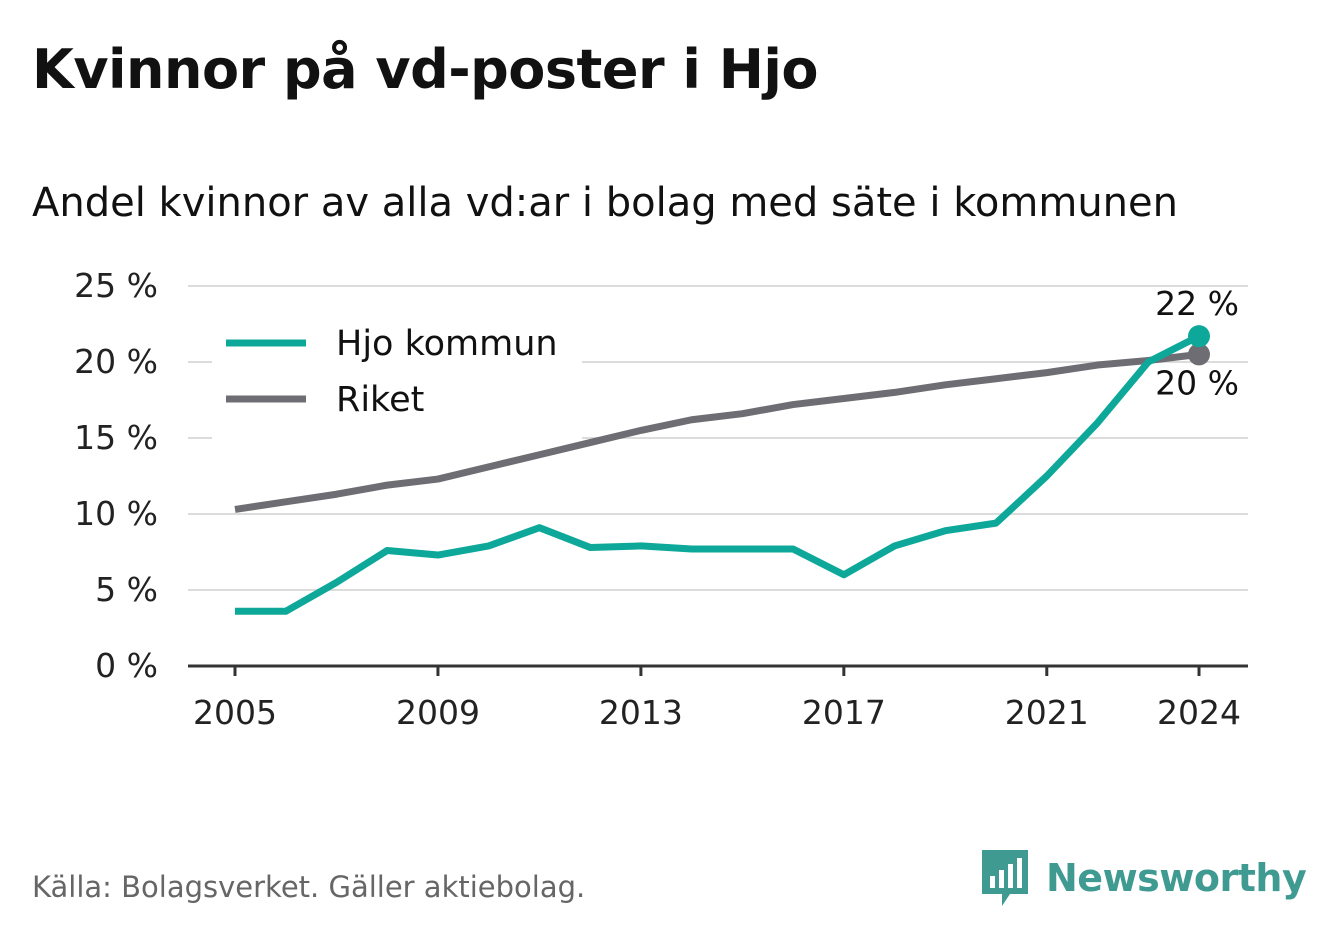 The width and height of the screenshot is (1322, 939). Describe the element at coordinates (1199, 712) in the screenshot. I see `x-tick-label: 2024` at that location.